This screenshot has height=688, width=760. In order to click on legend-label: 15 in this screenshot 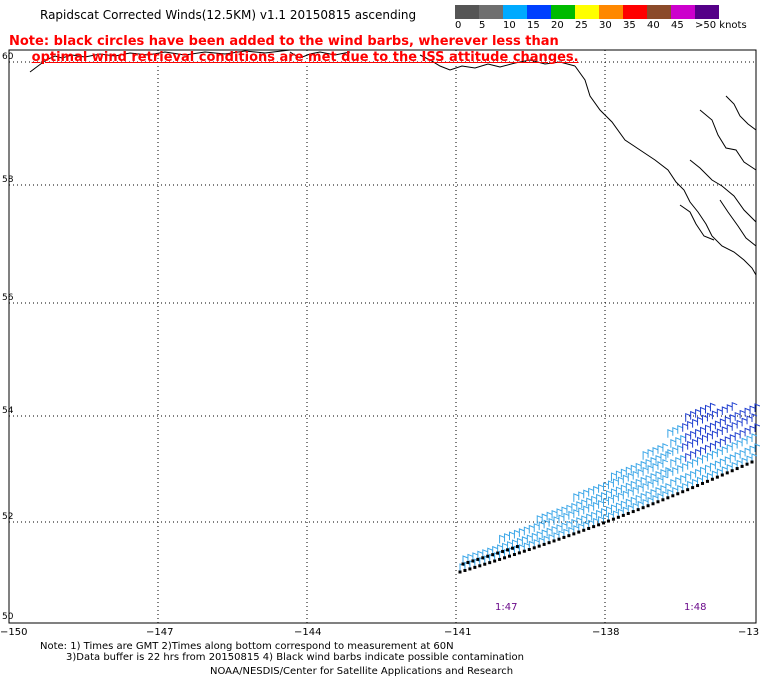, I will do `click(533, 25)`.